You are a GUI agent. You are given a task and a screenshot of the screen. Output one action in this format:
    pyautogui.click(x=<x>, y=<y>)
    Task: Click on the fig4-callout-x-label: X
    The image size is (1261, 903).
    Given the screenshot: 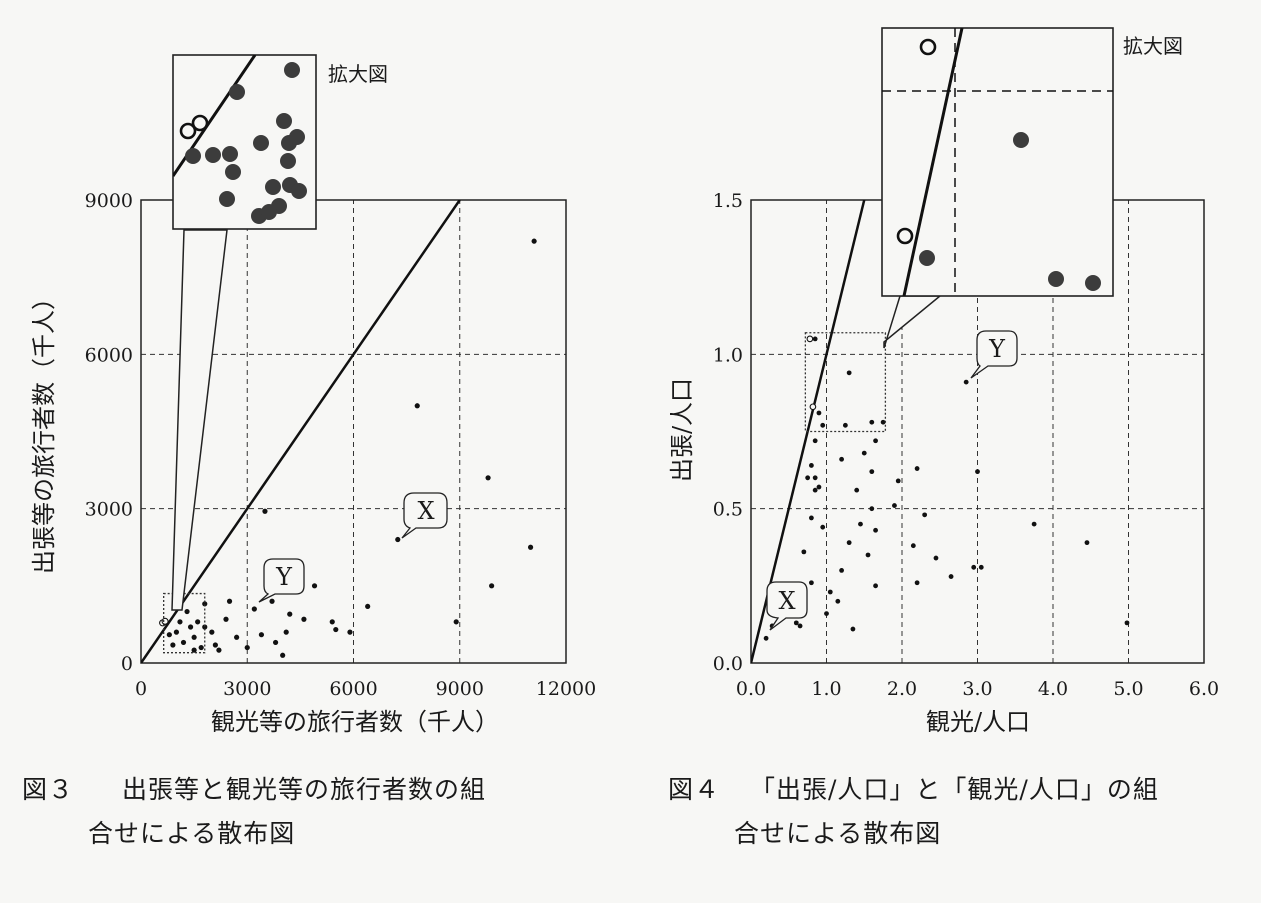 What is the action you would take?
    pyautogui.click(x=786, y=601)
    